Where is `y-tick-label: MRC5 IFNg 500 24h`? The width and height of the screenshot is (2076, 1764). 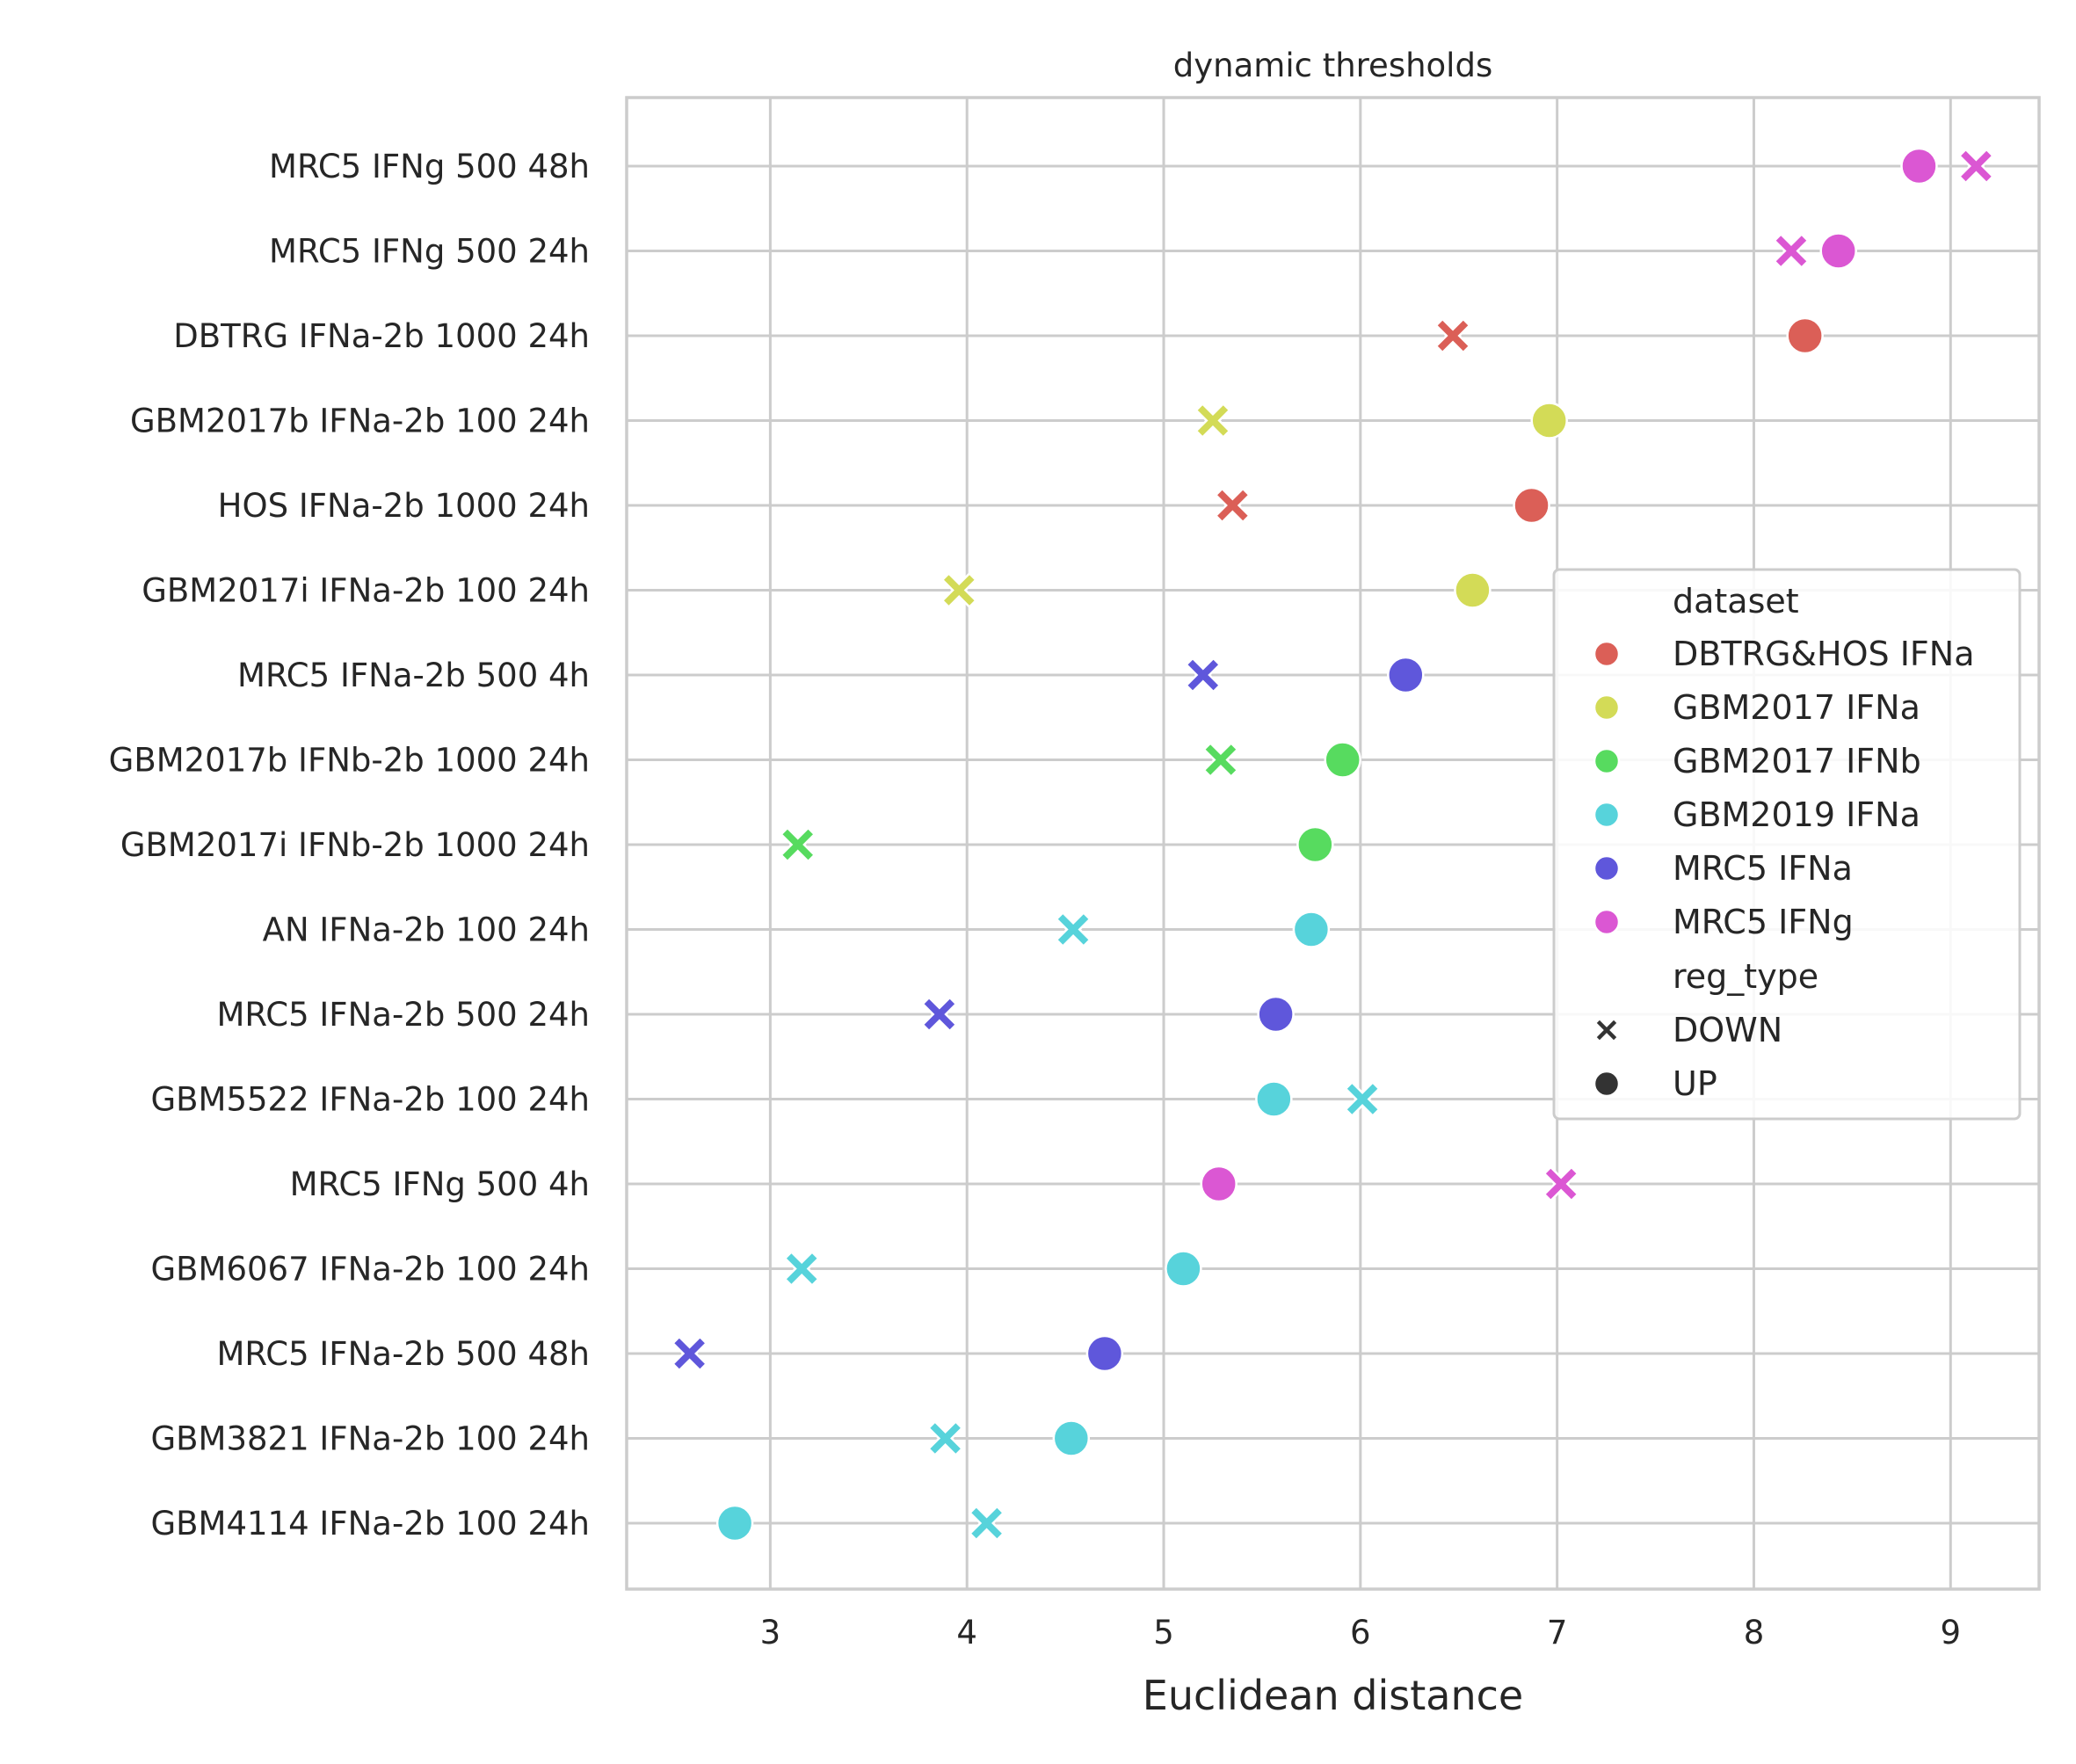 y-tick-label: MRC5 IFNg 500 24h is located at coordinates (429, 252).